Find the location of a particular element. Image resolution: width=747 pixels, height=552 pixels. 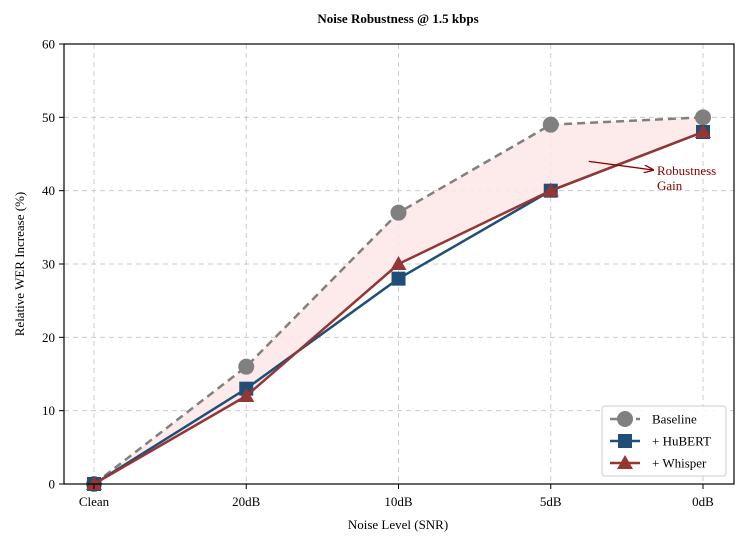

y-tick-label: 0 is located at coordinates (52, 484).